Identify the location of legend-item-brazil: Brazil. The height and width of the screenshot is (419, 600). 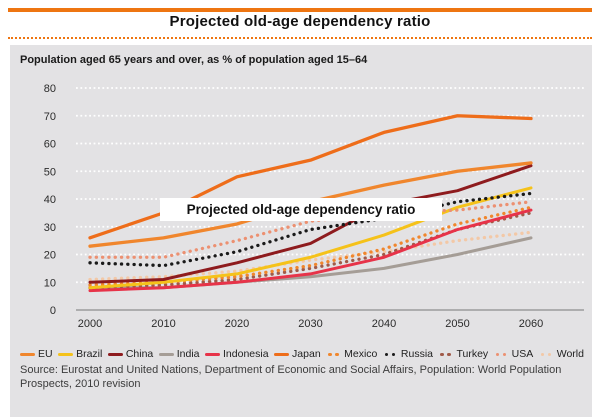
(80, 354).